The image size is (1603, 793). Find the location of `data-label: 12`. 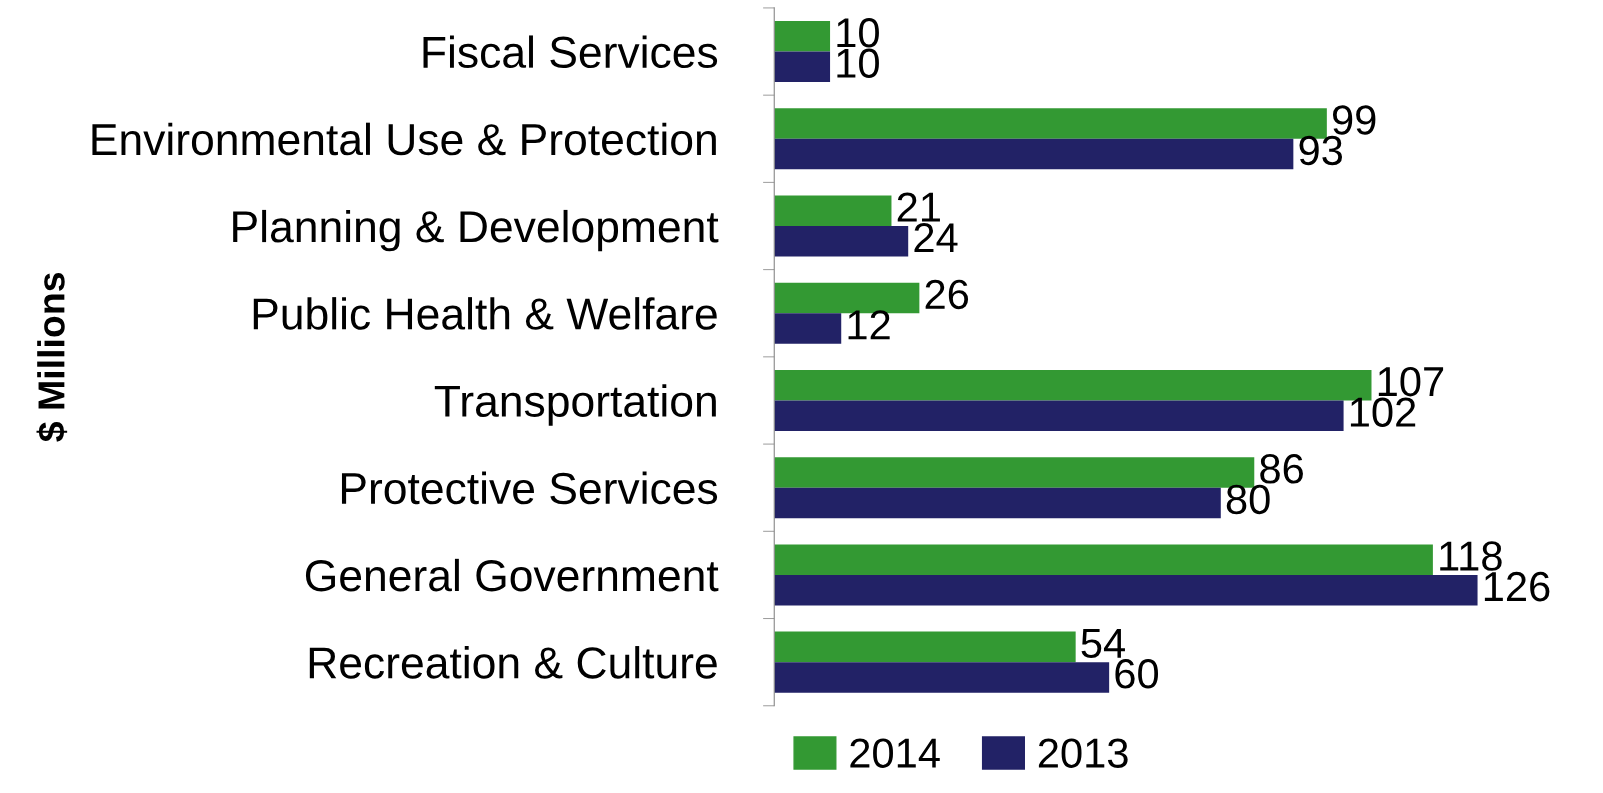

data-label: 12 is located at coordinates (869, 325).